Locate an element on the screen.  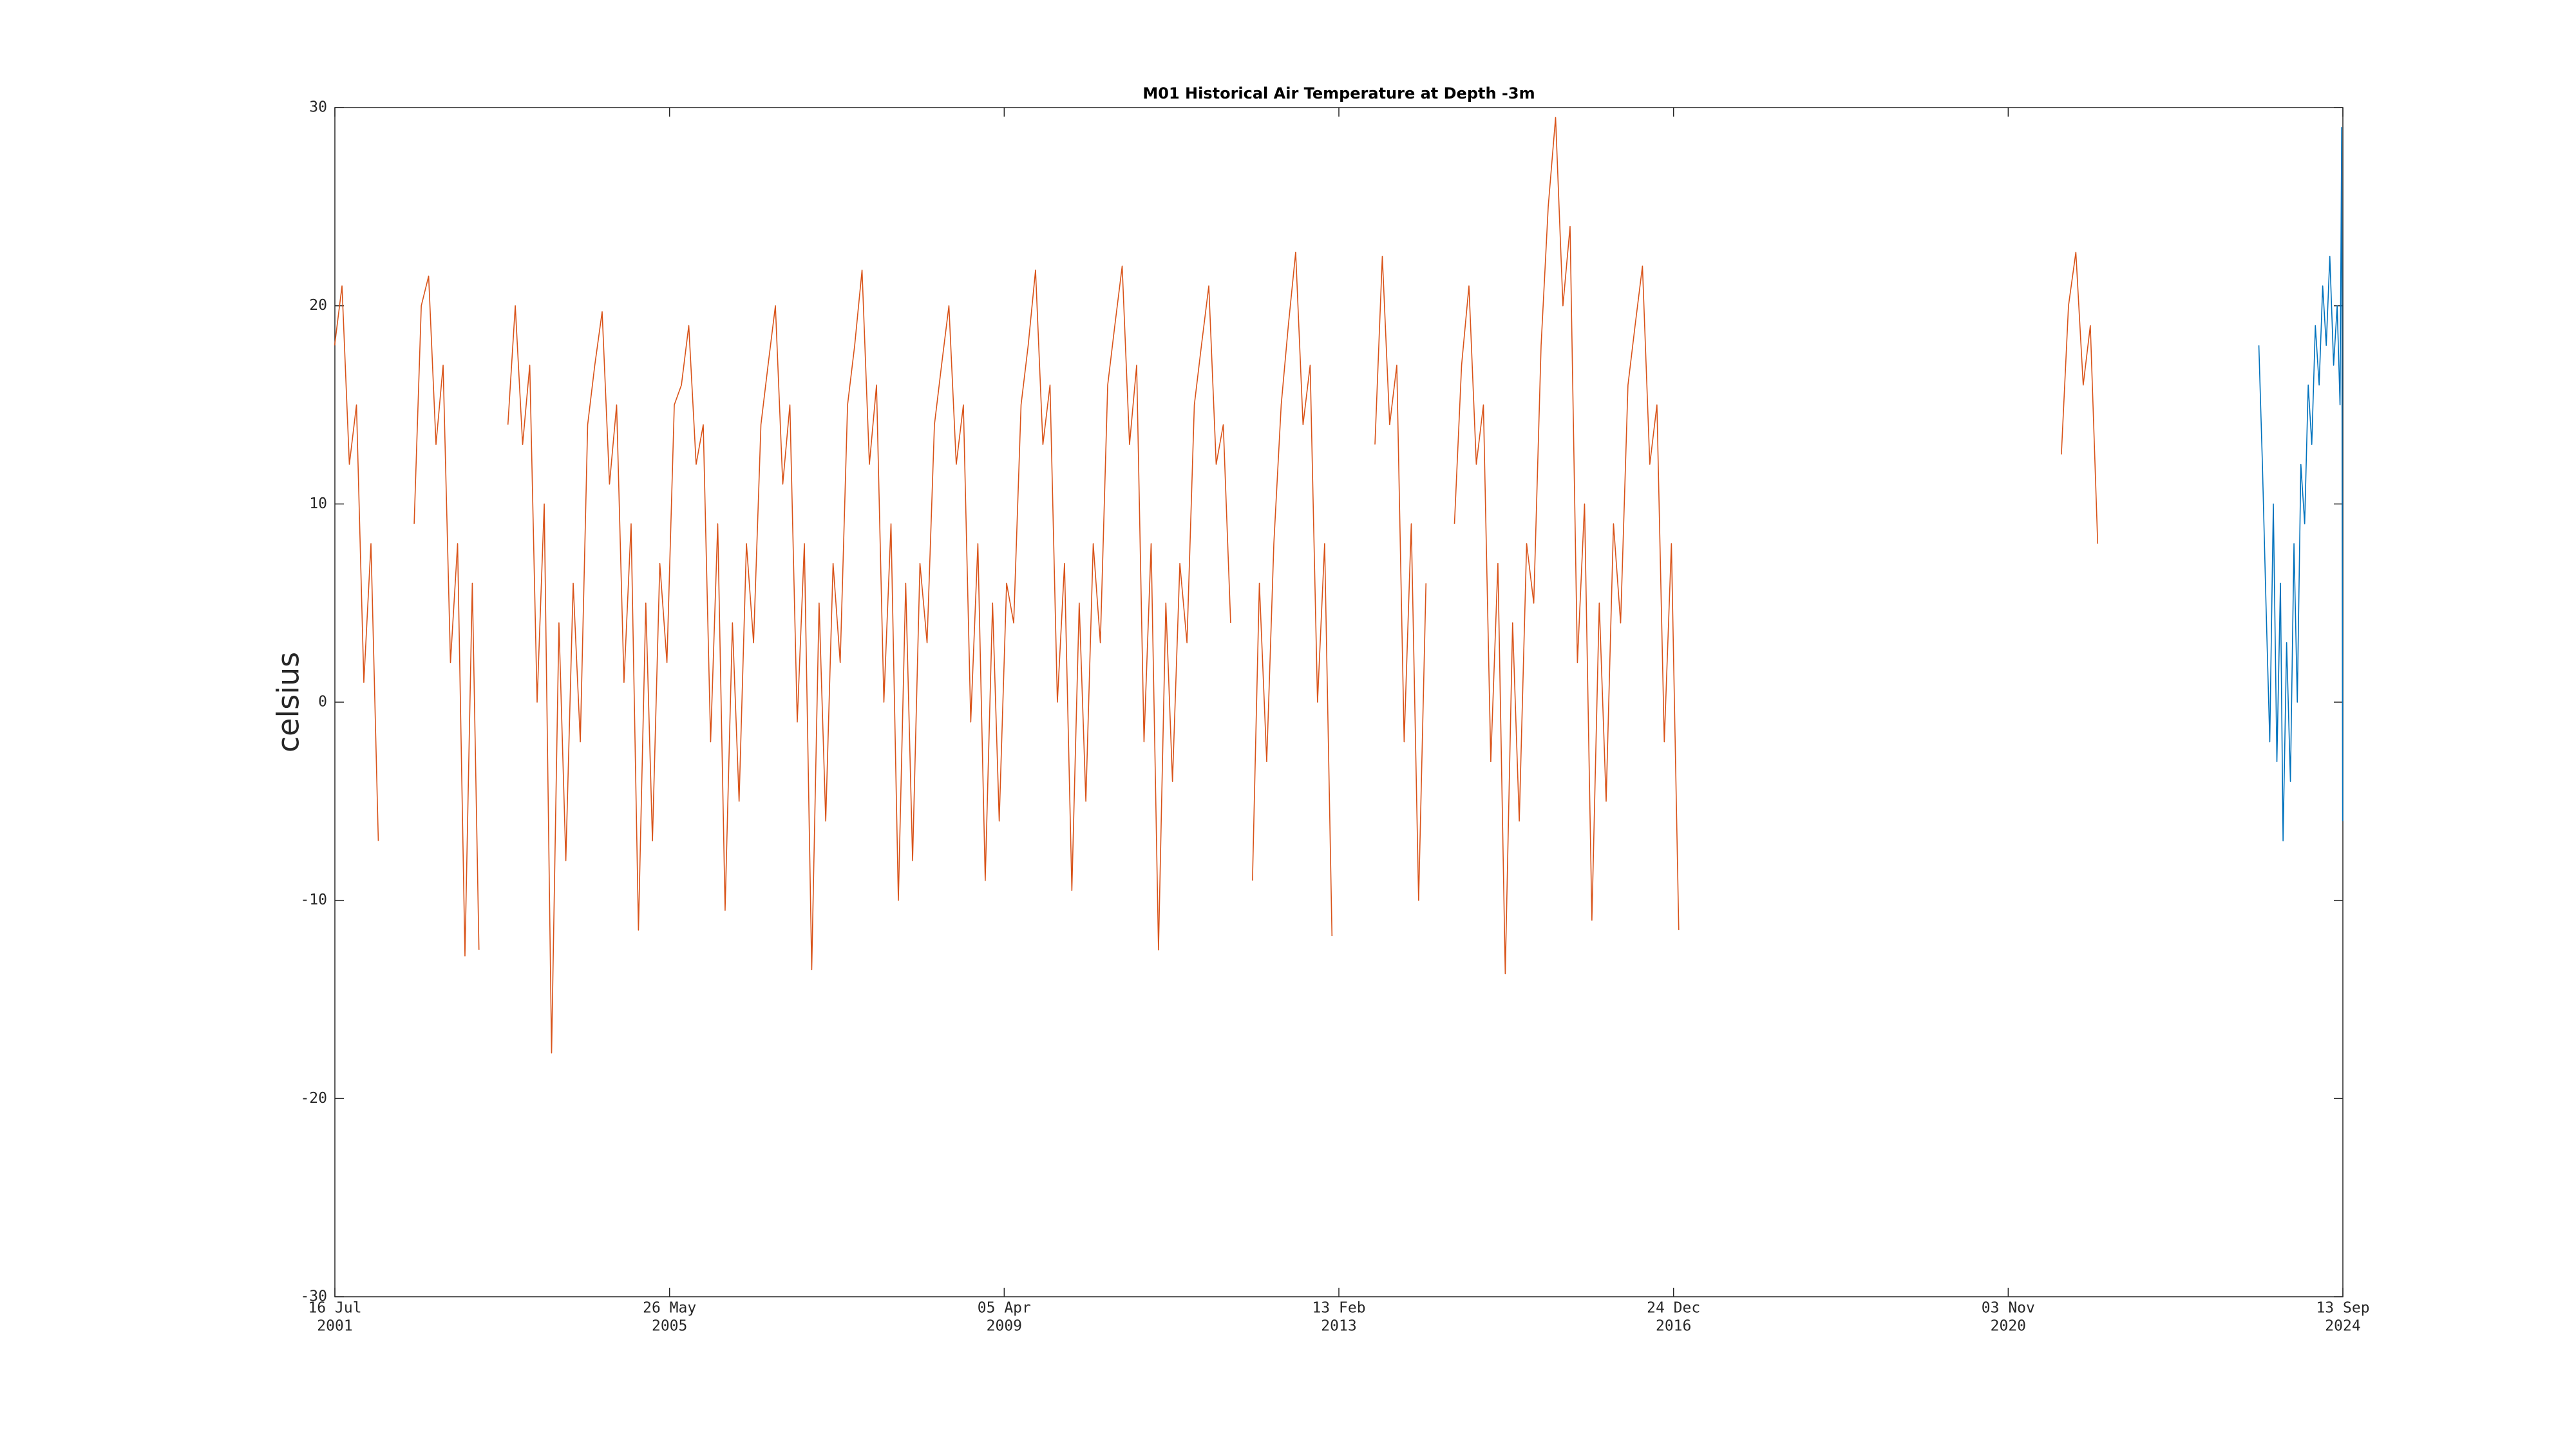
x-tick-label: 26 May is located at coordinates (669, 1308).